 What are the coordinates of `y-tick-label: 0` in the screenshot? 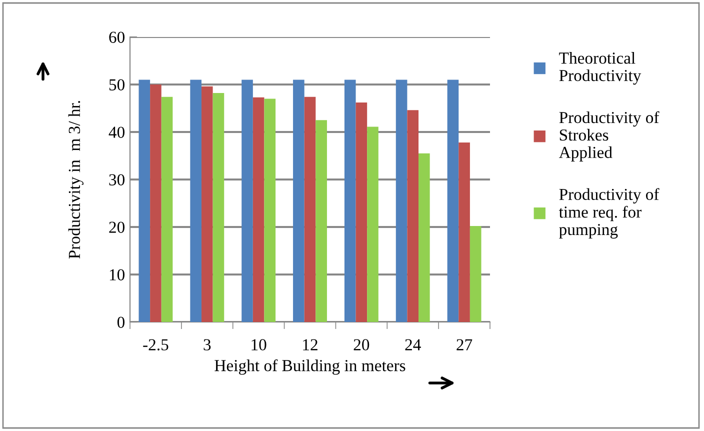 It's located at (121, 322).